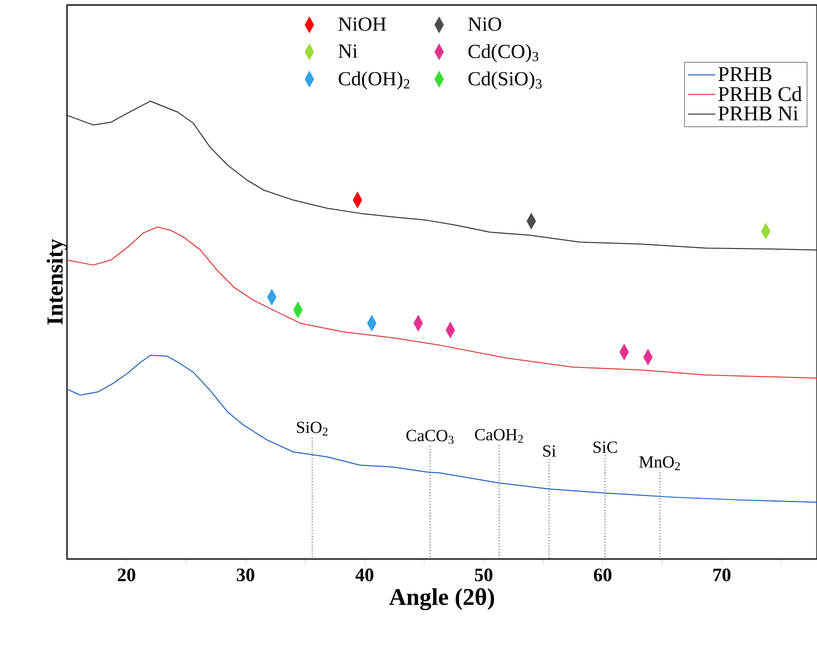  I want to click on x-tick-label: 20, so click(127, 575).